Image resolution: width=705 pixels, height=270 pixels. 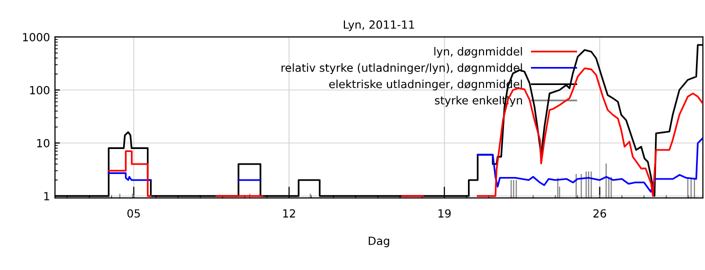 I want to click on legend-label: relativ styrke (utladninger/lyn), døgnmiddel, so click(x=402, y=68).